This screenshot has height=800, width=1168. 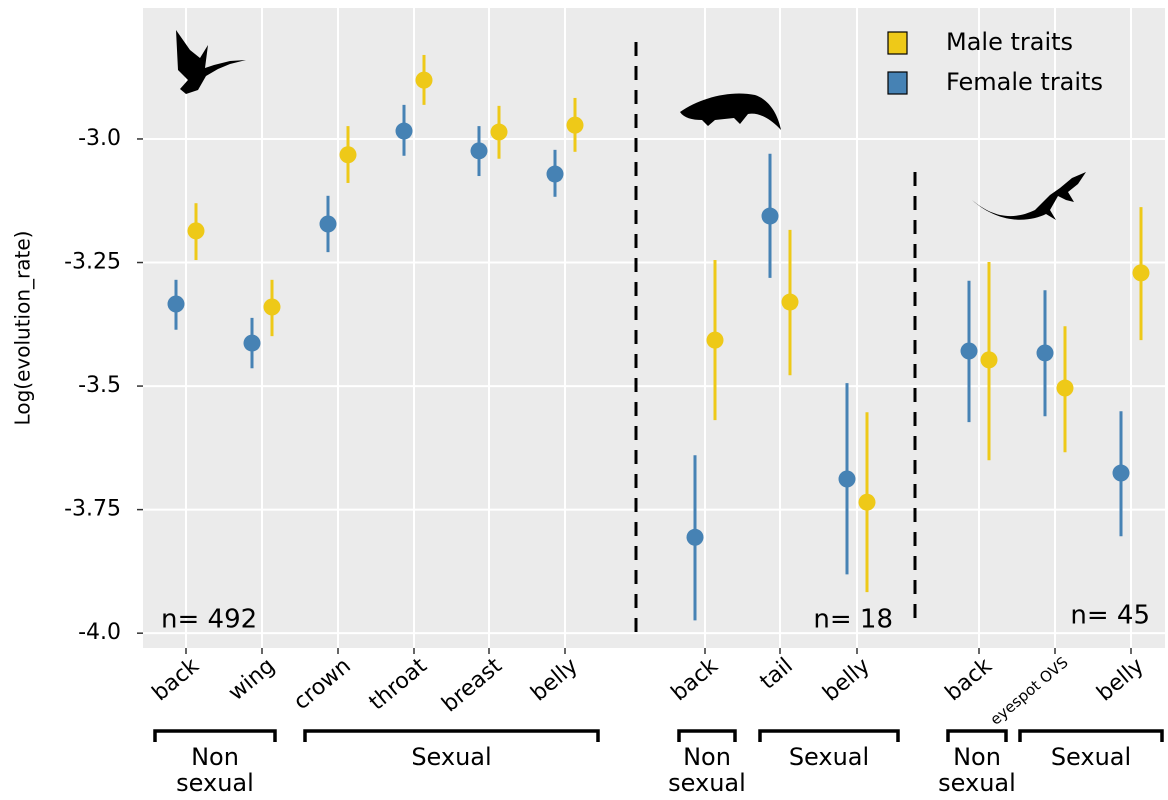 What do you see at coordinates (99, 385) in the screenshot?
I see `y-tick-label: -3.5` at bounding box center [99, 385].